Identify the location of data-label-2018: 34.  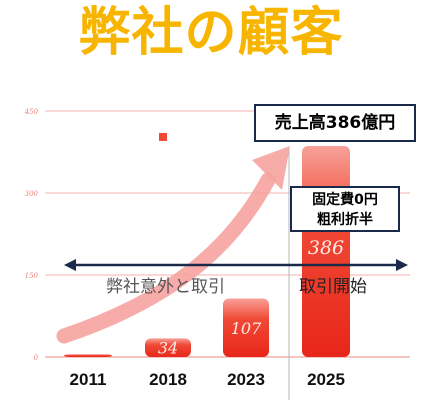
(168, 348).